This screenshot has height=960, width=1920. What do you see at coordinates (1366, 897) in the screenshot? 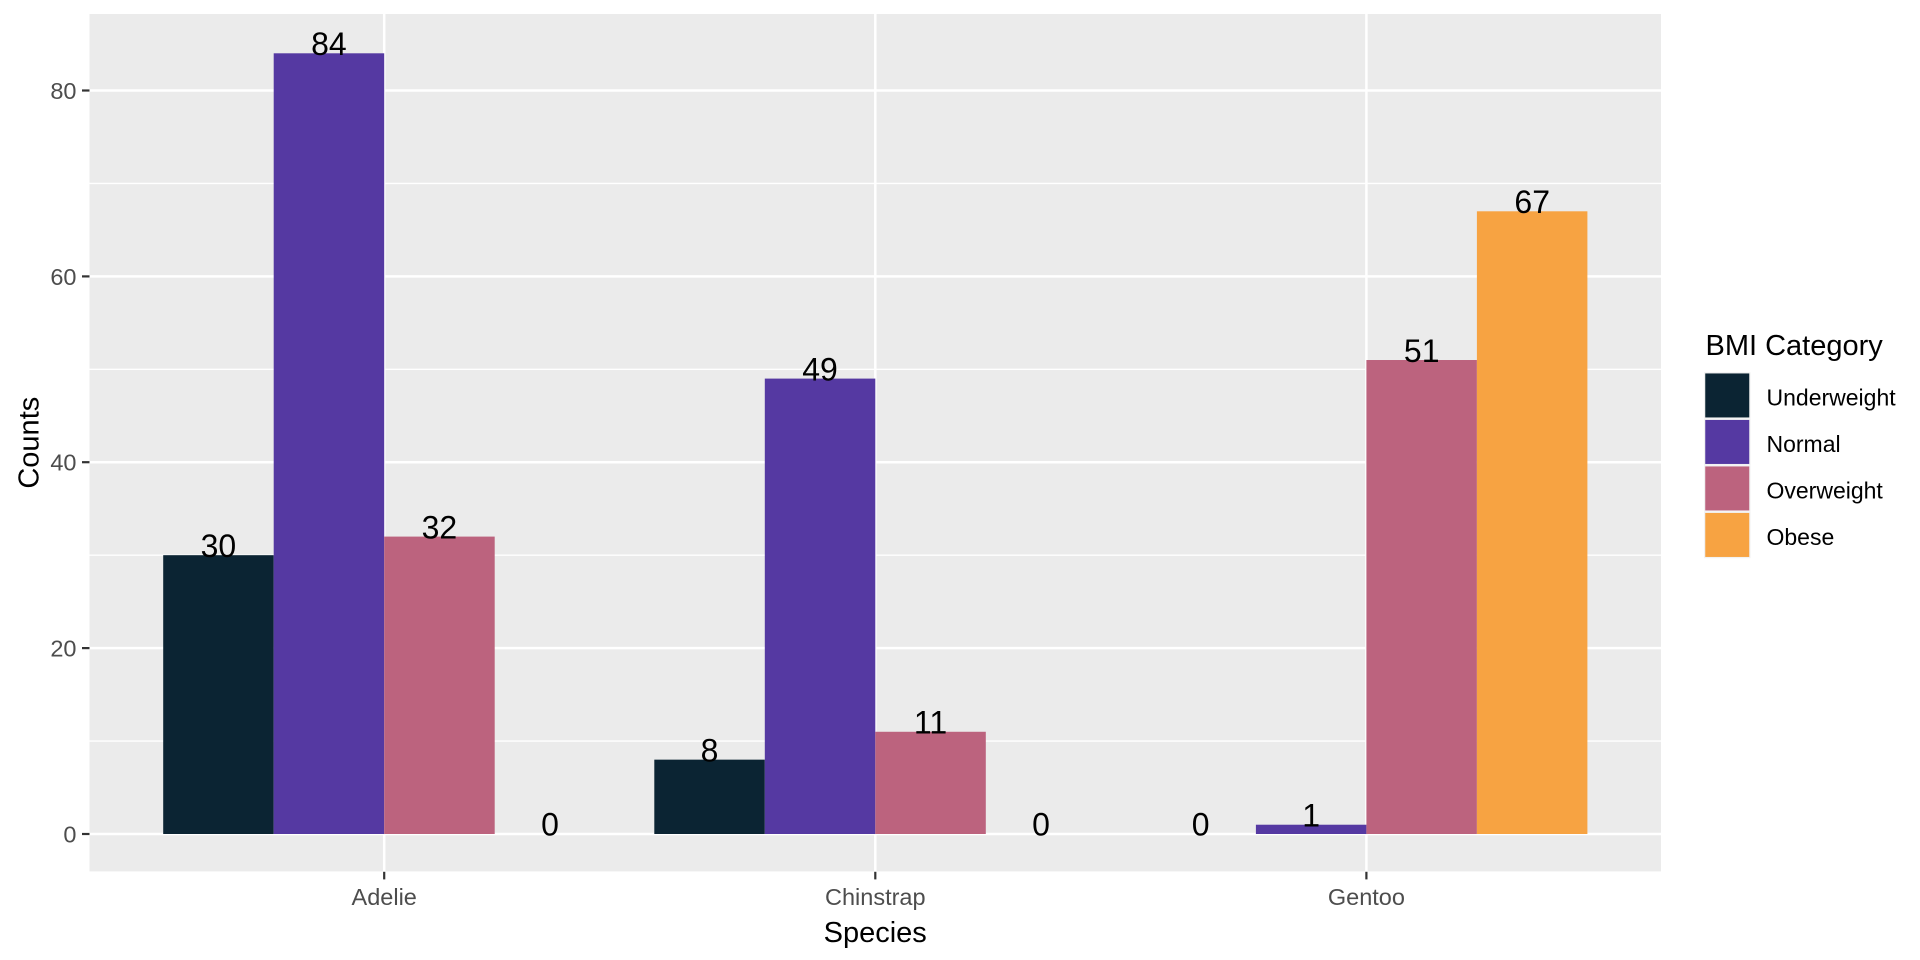
I see `svg-text: Gentoo` at bounding box center [1366, 897].